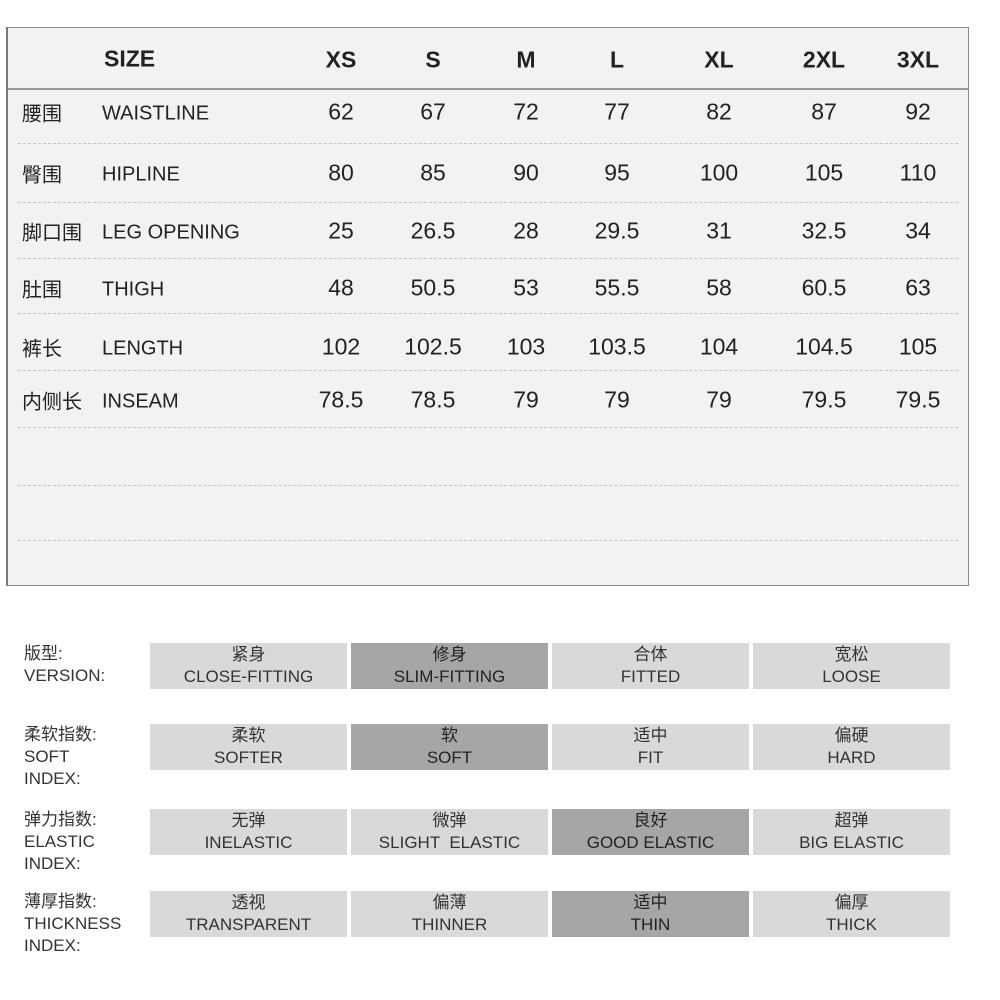 This screenshot has width=1000, height=1000. What do you see at coordinates (60, 901) in the screenshot?
I see `index-label-line: 薄厚指数:` at bounding box center [60, 901].